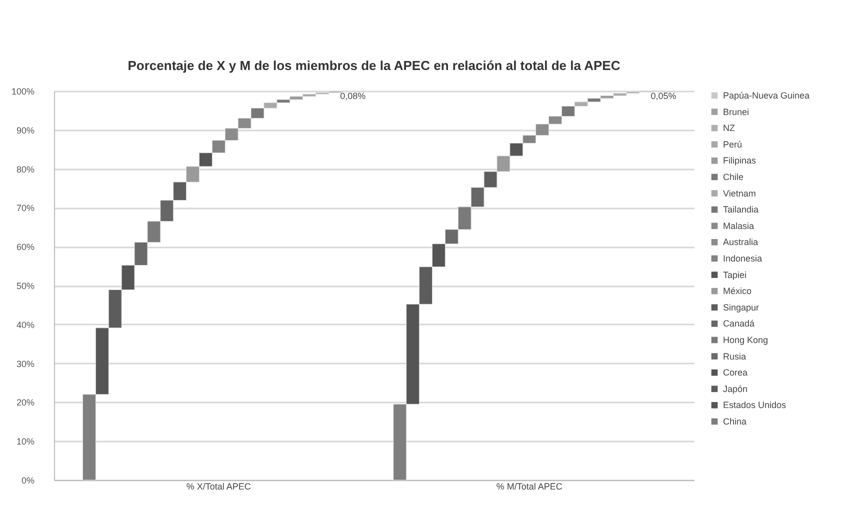  Describe the element at coordinates (736, 111) in the screenshot. I see `legend-label: Brunei` at that location.